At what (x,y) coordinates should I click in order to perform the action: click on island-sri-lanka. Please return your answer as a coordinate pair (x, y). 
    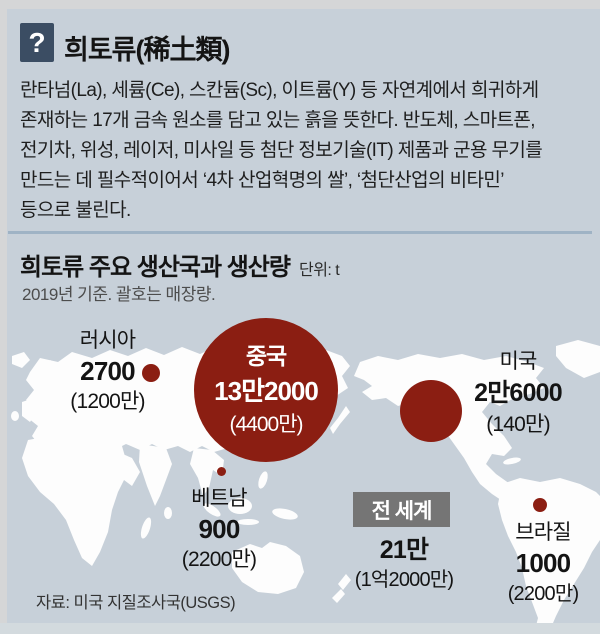
    Looking at the image, I should click on (168, 513).